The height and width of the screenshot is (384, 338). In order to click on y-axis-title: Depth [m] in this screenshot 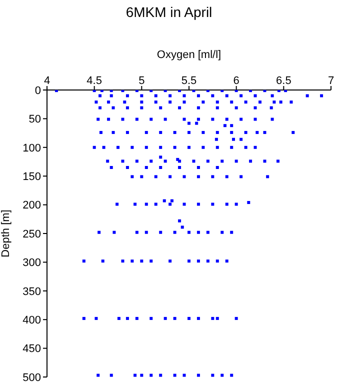, I will do `click(6, 234)`.